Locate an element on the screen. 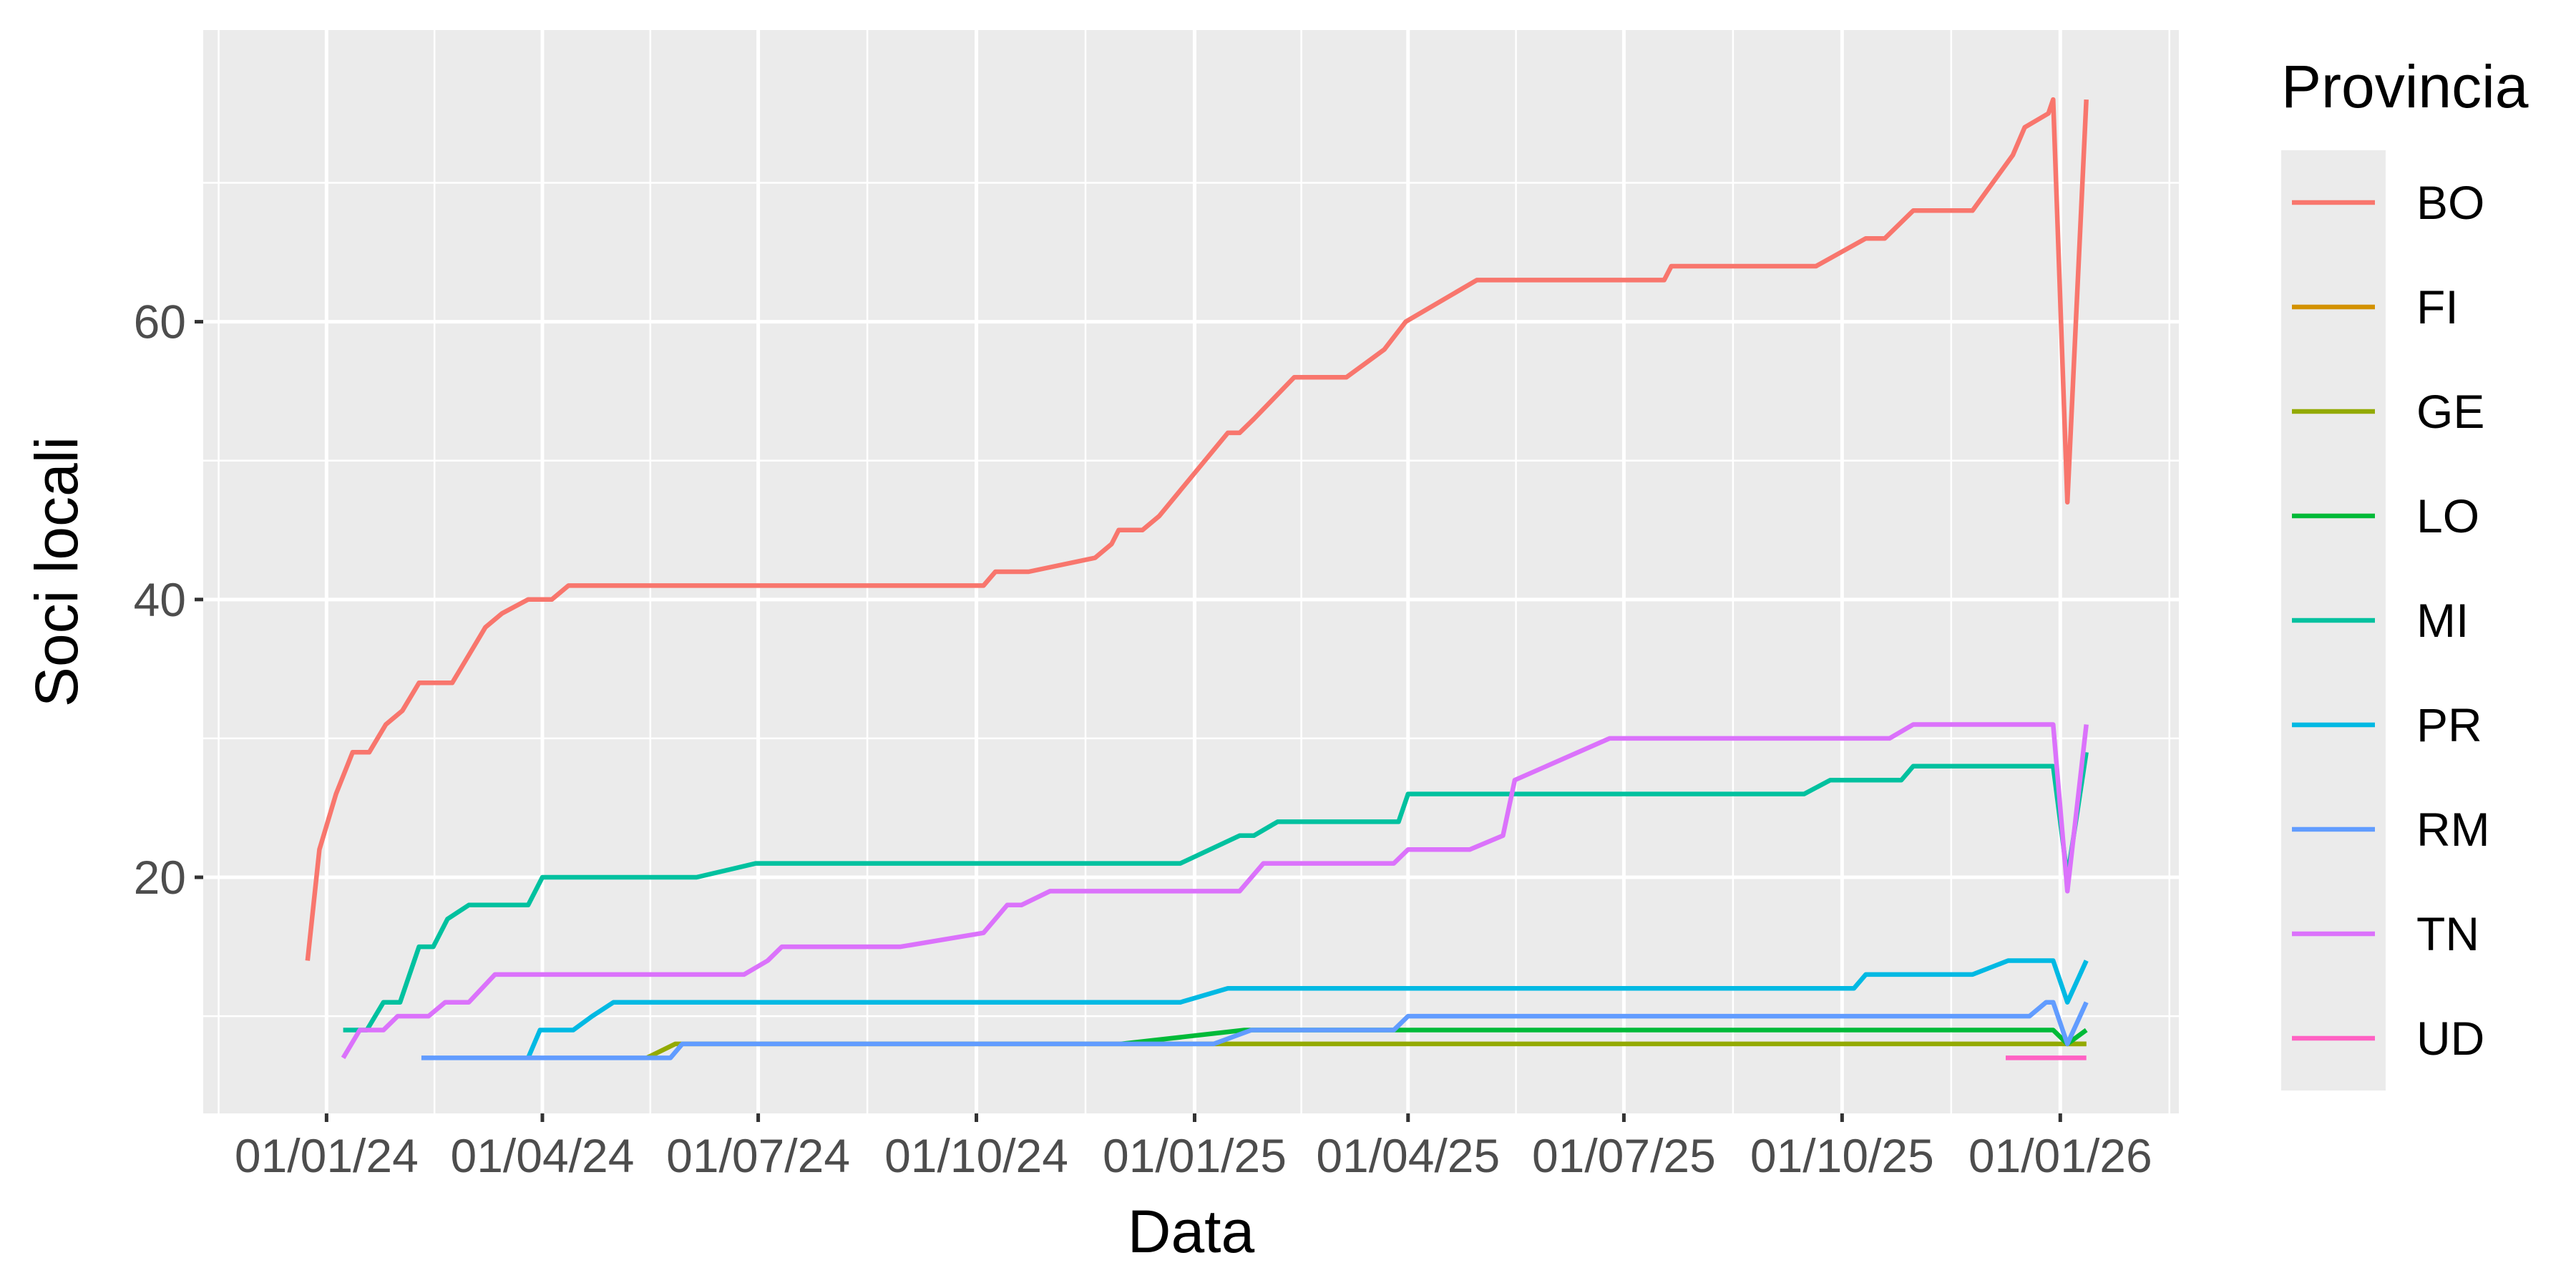 The width and height of the screenshot is (2576, 1288). legend-item-bo: BO is located at coordinates (2388, 202).